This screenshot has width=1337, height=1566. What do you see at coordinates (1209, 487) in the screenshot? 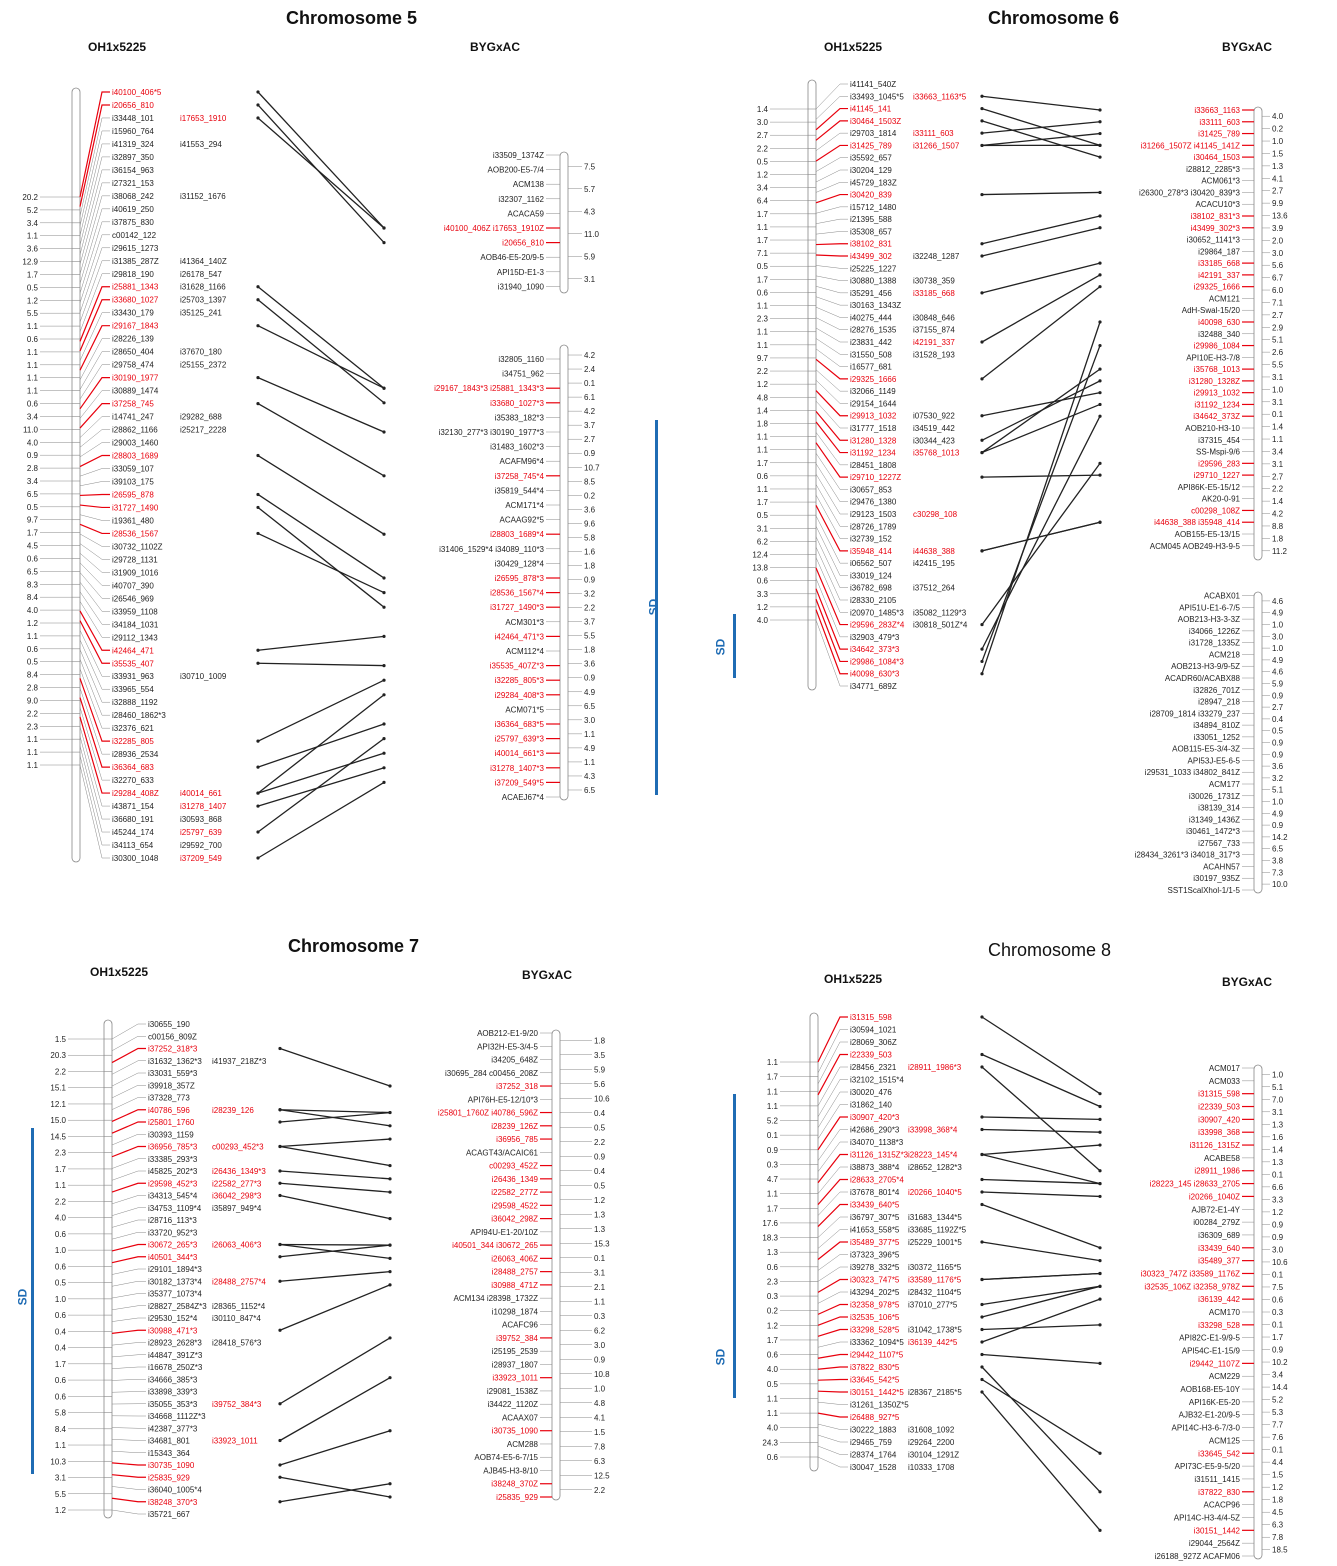
I see `right-marker-label: API86K-E5-15/12` at bounding box center [1209, 487].